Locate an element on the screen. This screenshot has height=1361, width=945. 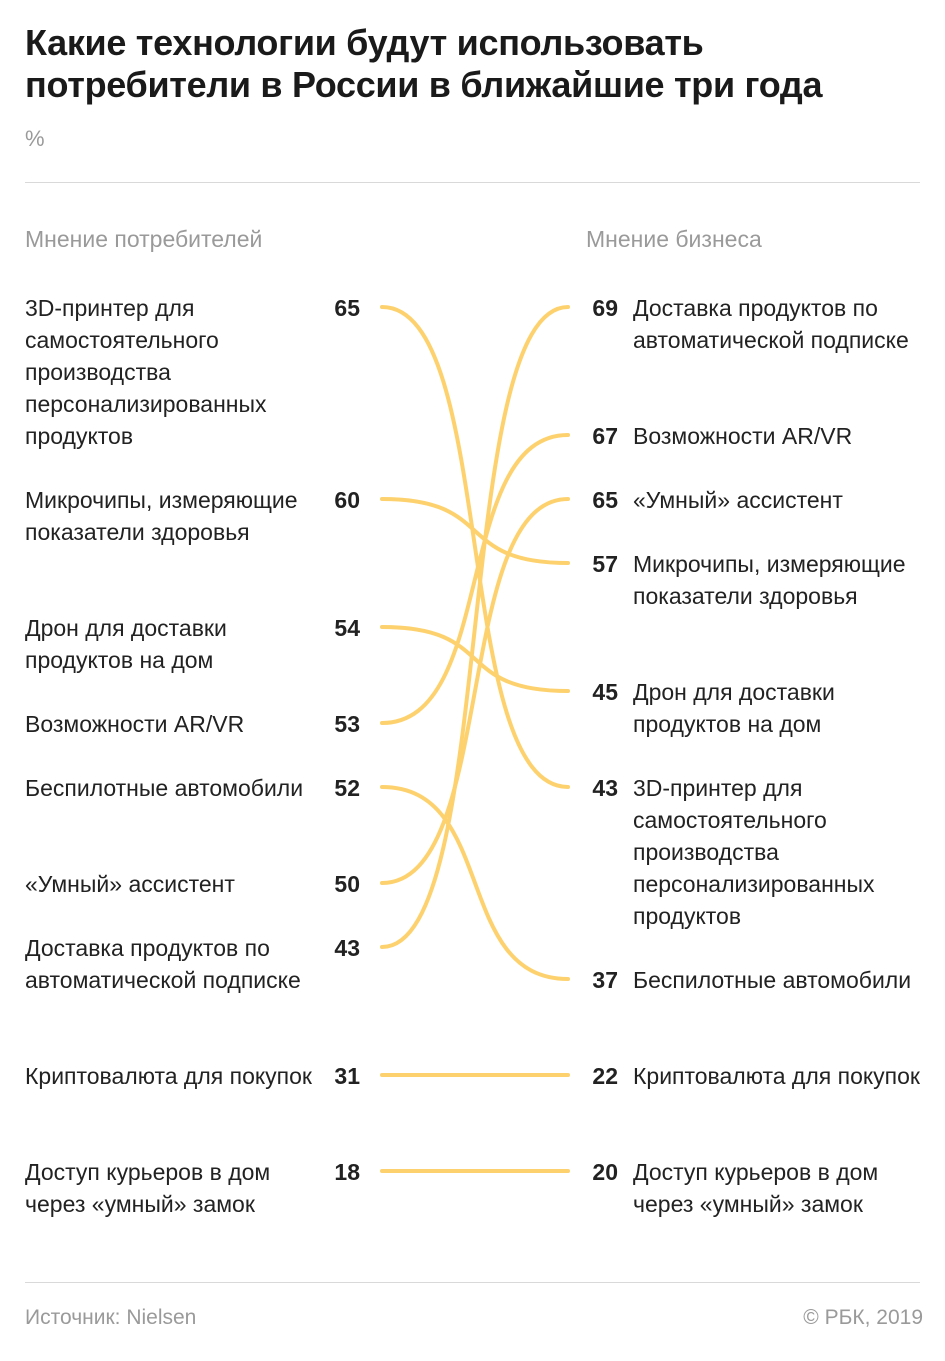
right-item-value: 37 is located at coordinates (605, 980).